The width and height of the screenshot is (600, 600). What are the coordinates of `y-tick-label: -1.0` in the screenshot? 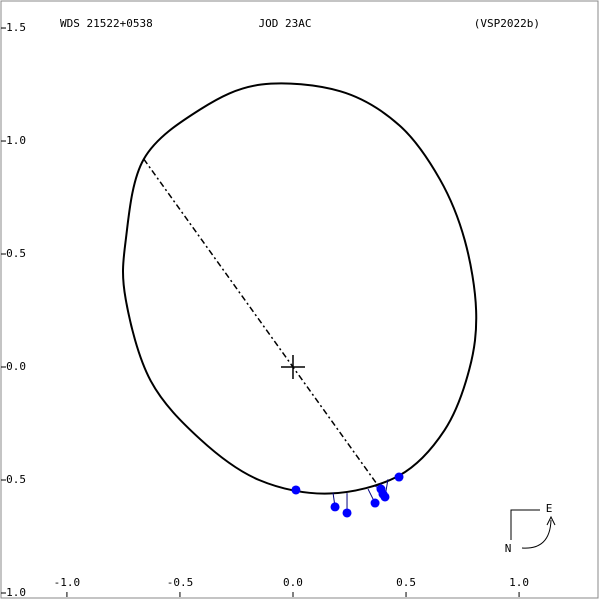 It's located at (13, 592).